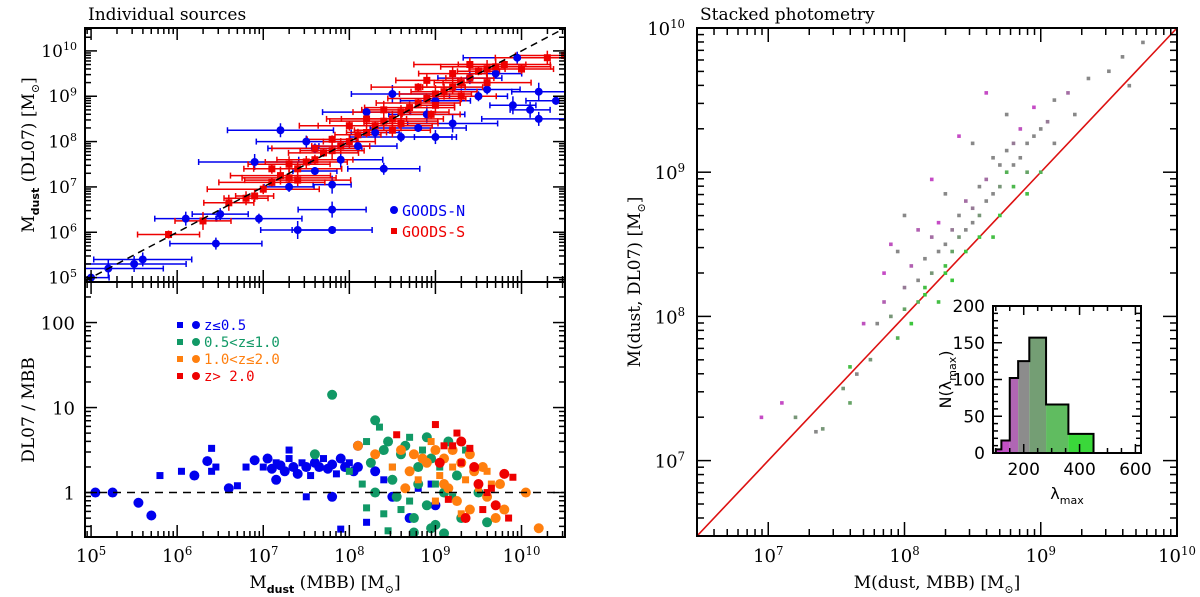  What do you see at coordinates (1023, 470) in the screenshot?
I see `inset-x-tick-label: 200` at bounding box center [1023, 470].